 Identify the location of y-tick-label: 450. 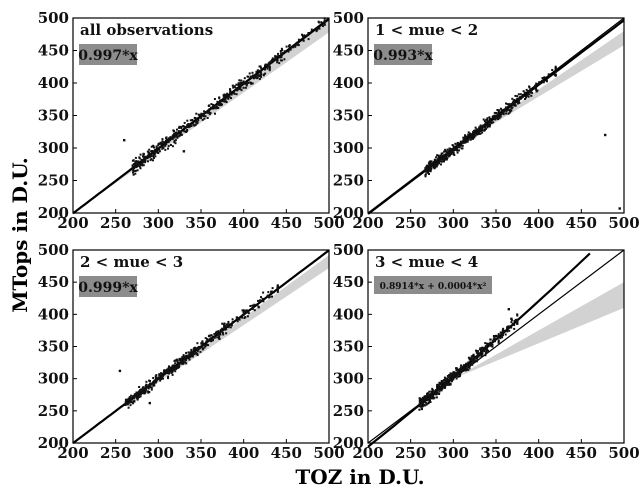
(348, 51).